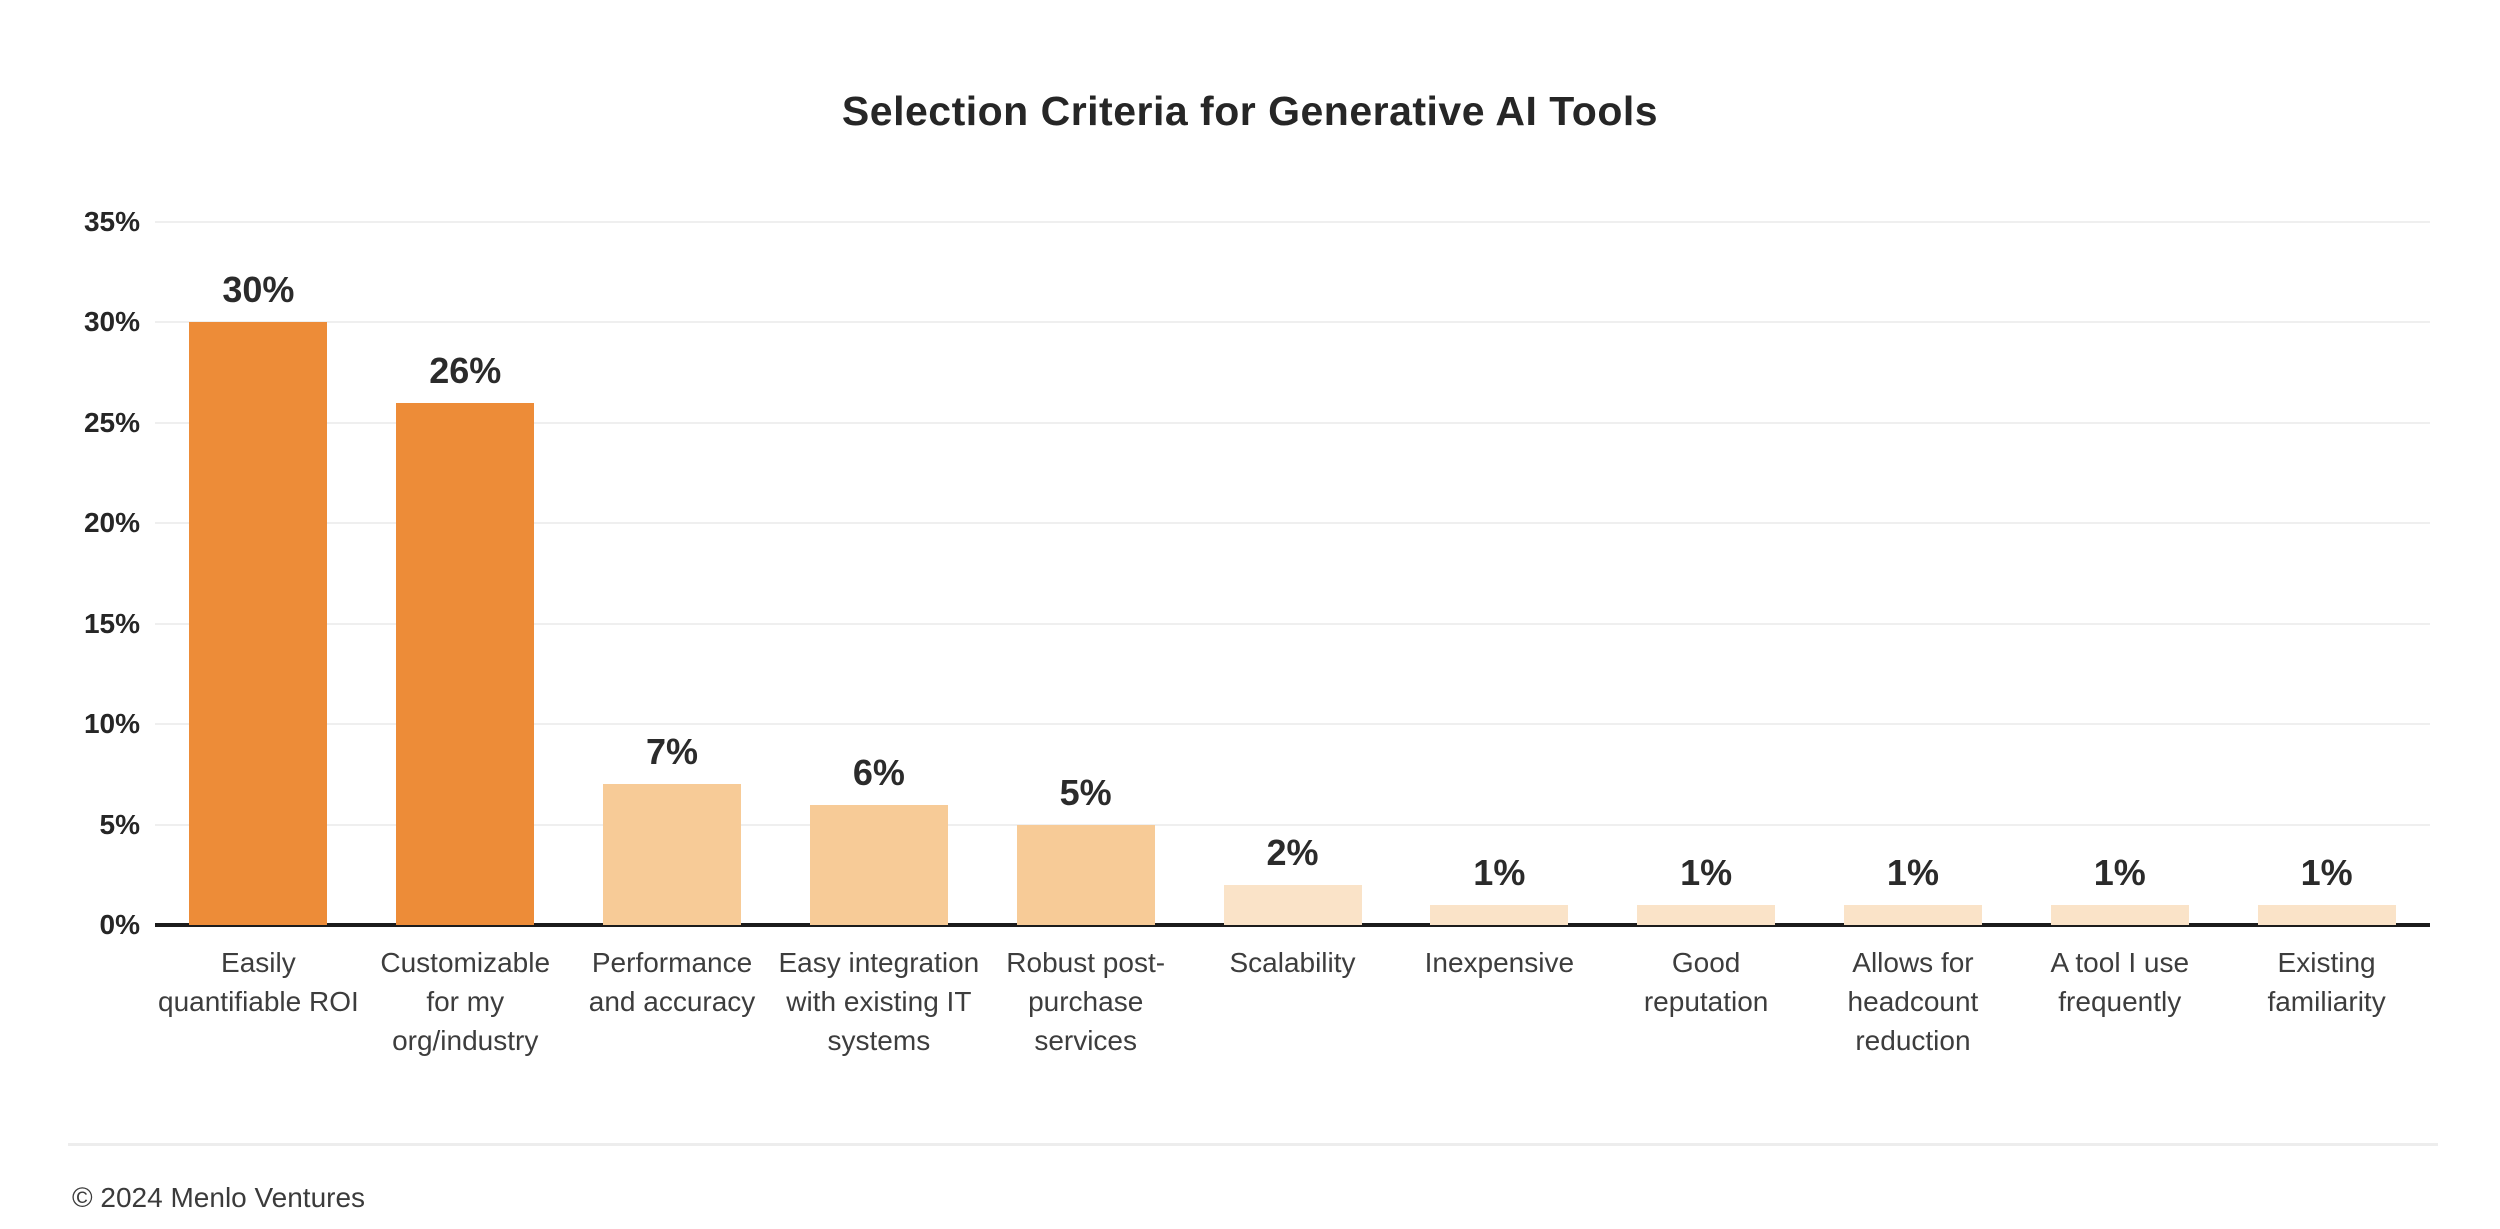 This screenshot has width=2500, height=1229. I want to click on x-axis-category-label: Allows for headcount reduction, so click(1913, 1001).